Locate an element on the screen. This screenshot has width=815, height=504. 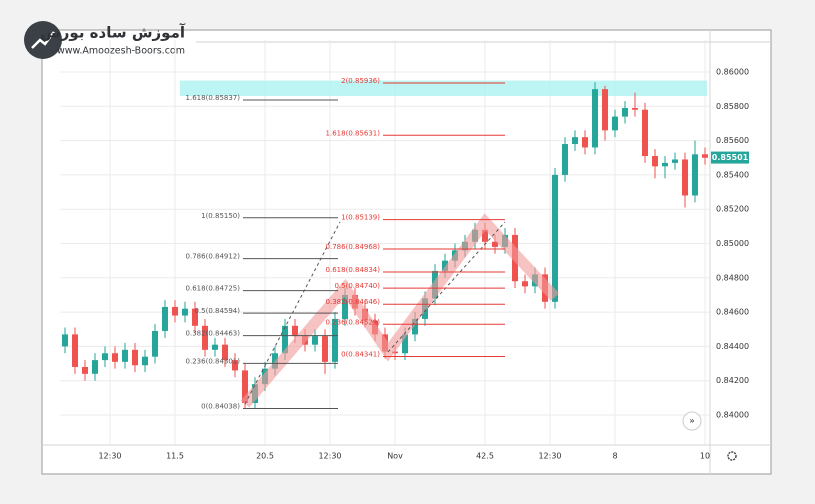
fib-label: 0.786(0.84912) is located at coordinates (213, 257).